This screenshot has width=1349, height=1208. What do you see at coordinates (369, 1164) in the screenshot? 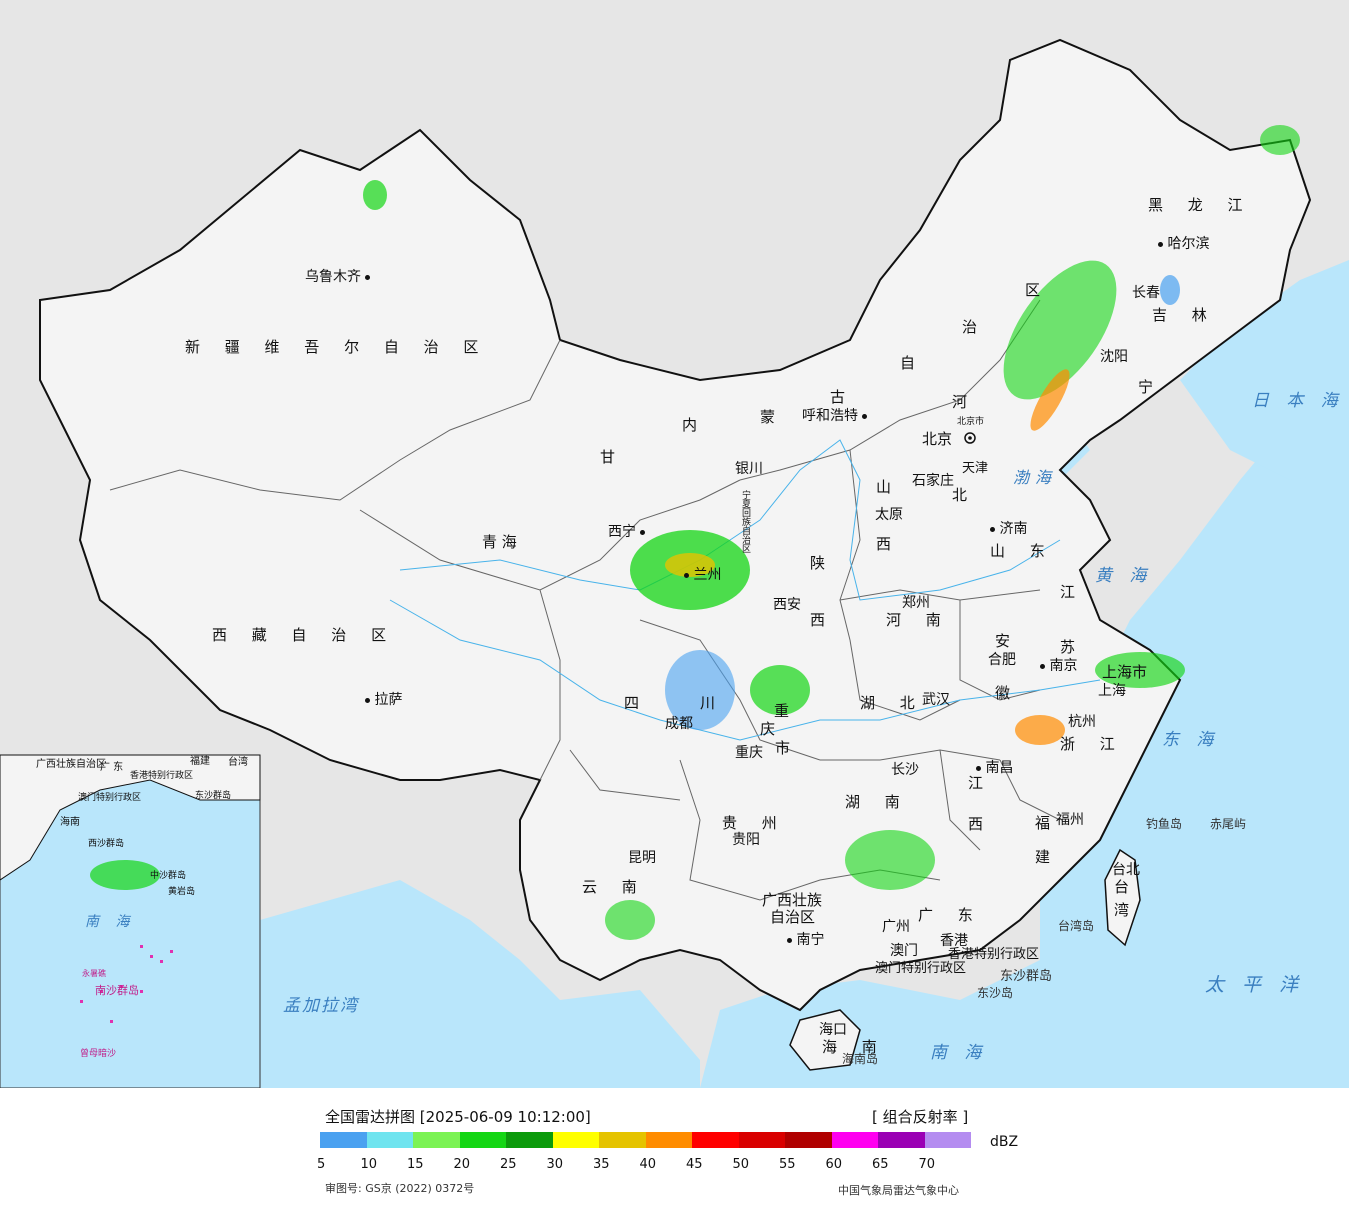
I see `legend-tick: 10` at bounding box center [369, 1164].